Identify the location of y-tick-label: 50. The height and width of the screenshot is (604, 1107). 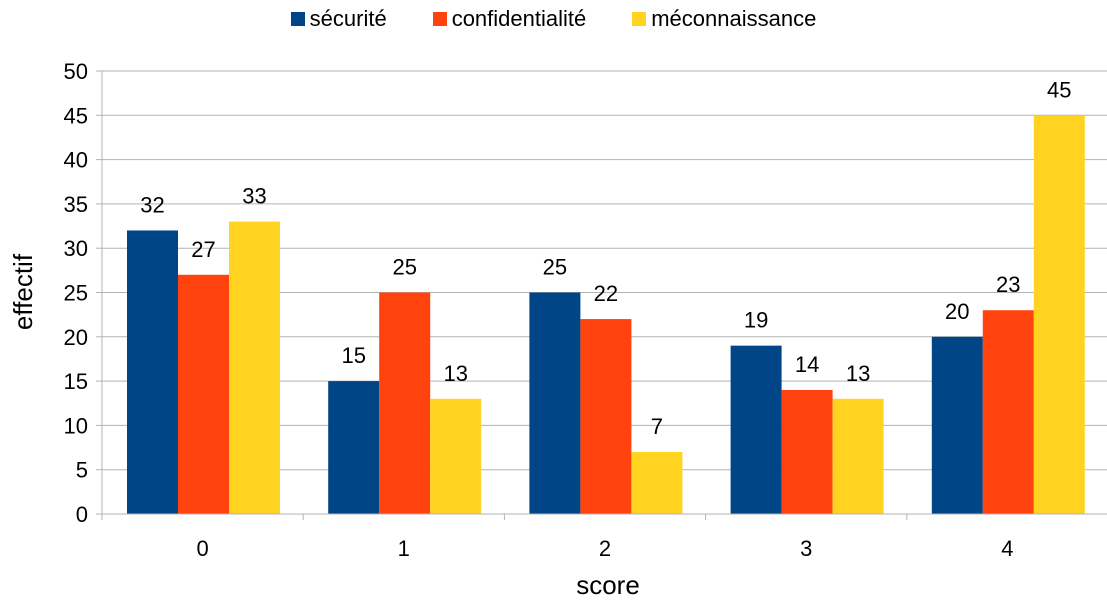
(76, 71).